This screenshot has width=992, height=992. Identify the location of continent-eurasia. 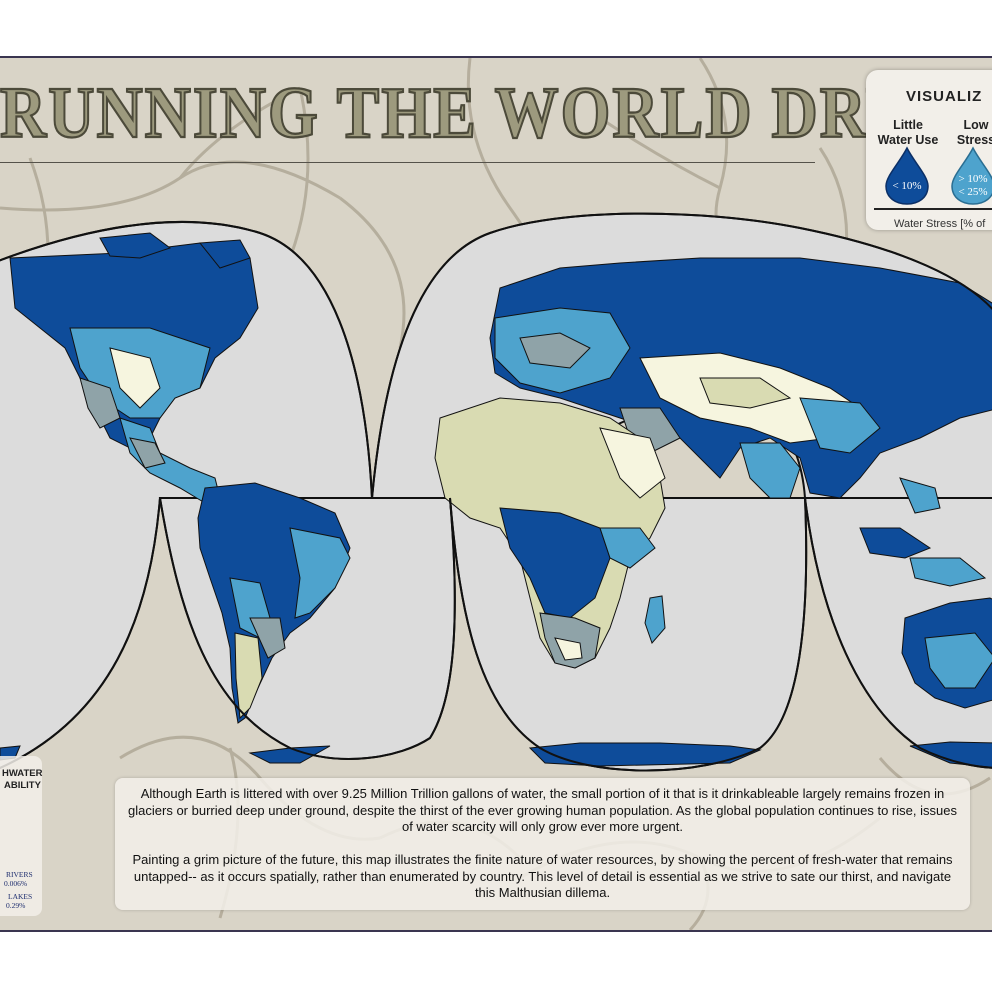
(740, 385).